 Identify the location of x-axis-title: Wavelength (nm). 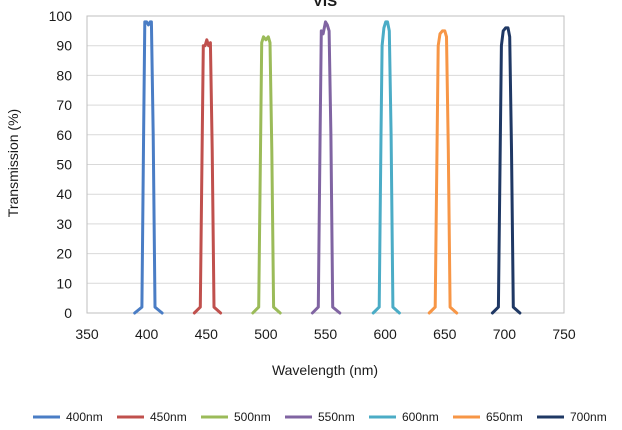
(325, 370).